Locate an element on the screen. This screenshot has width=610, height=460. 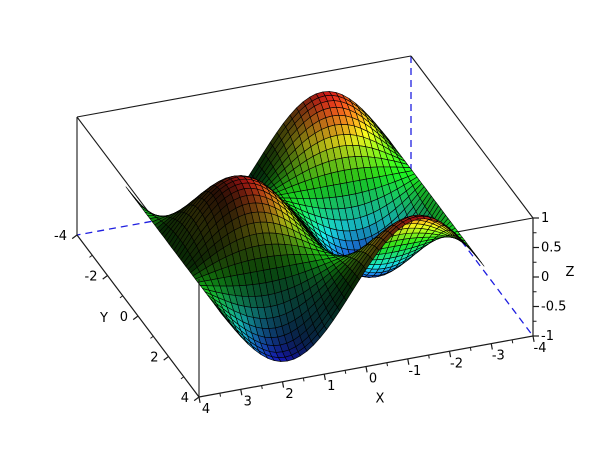
y-tick-label: -4 is located at coordinates (60, 236).